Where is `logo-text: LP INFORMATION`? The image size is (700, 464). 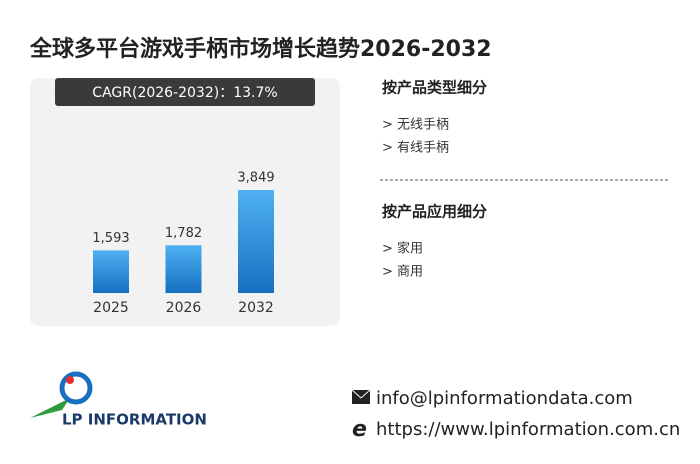
logo-text: LP INFORMATION is located at coordinates (134, 420).